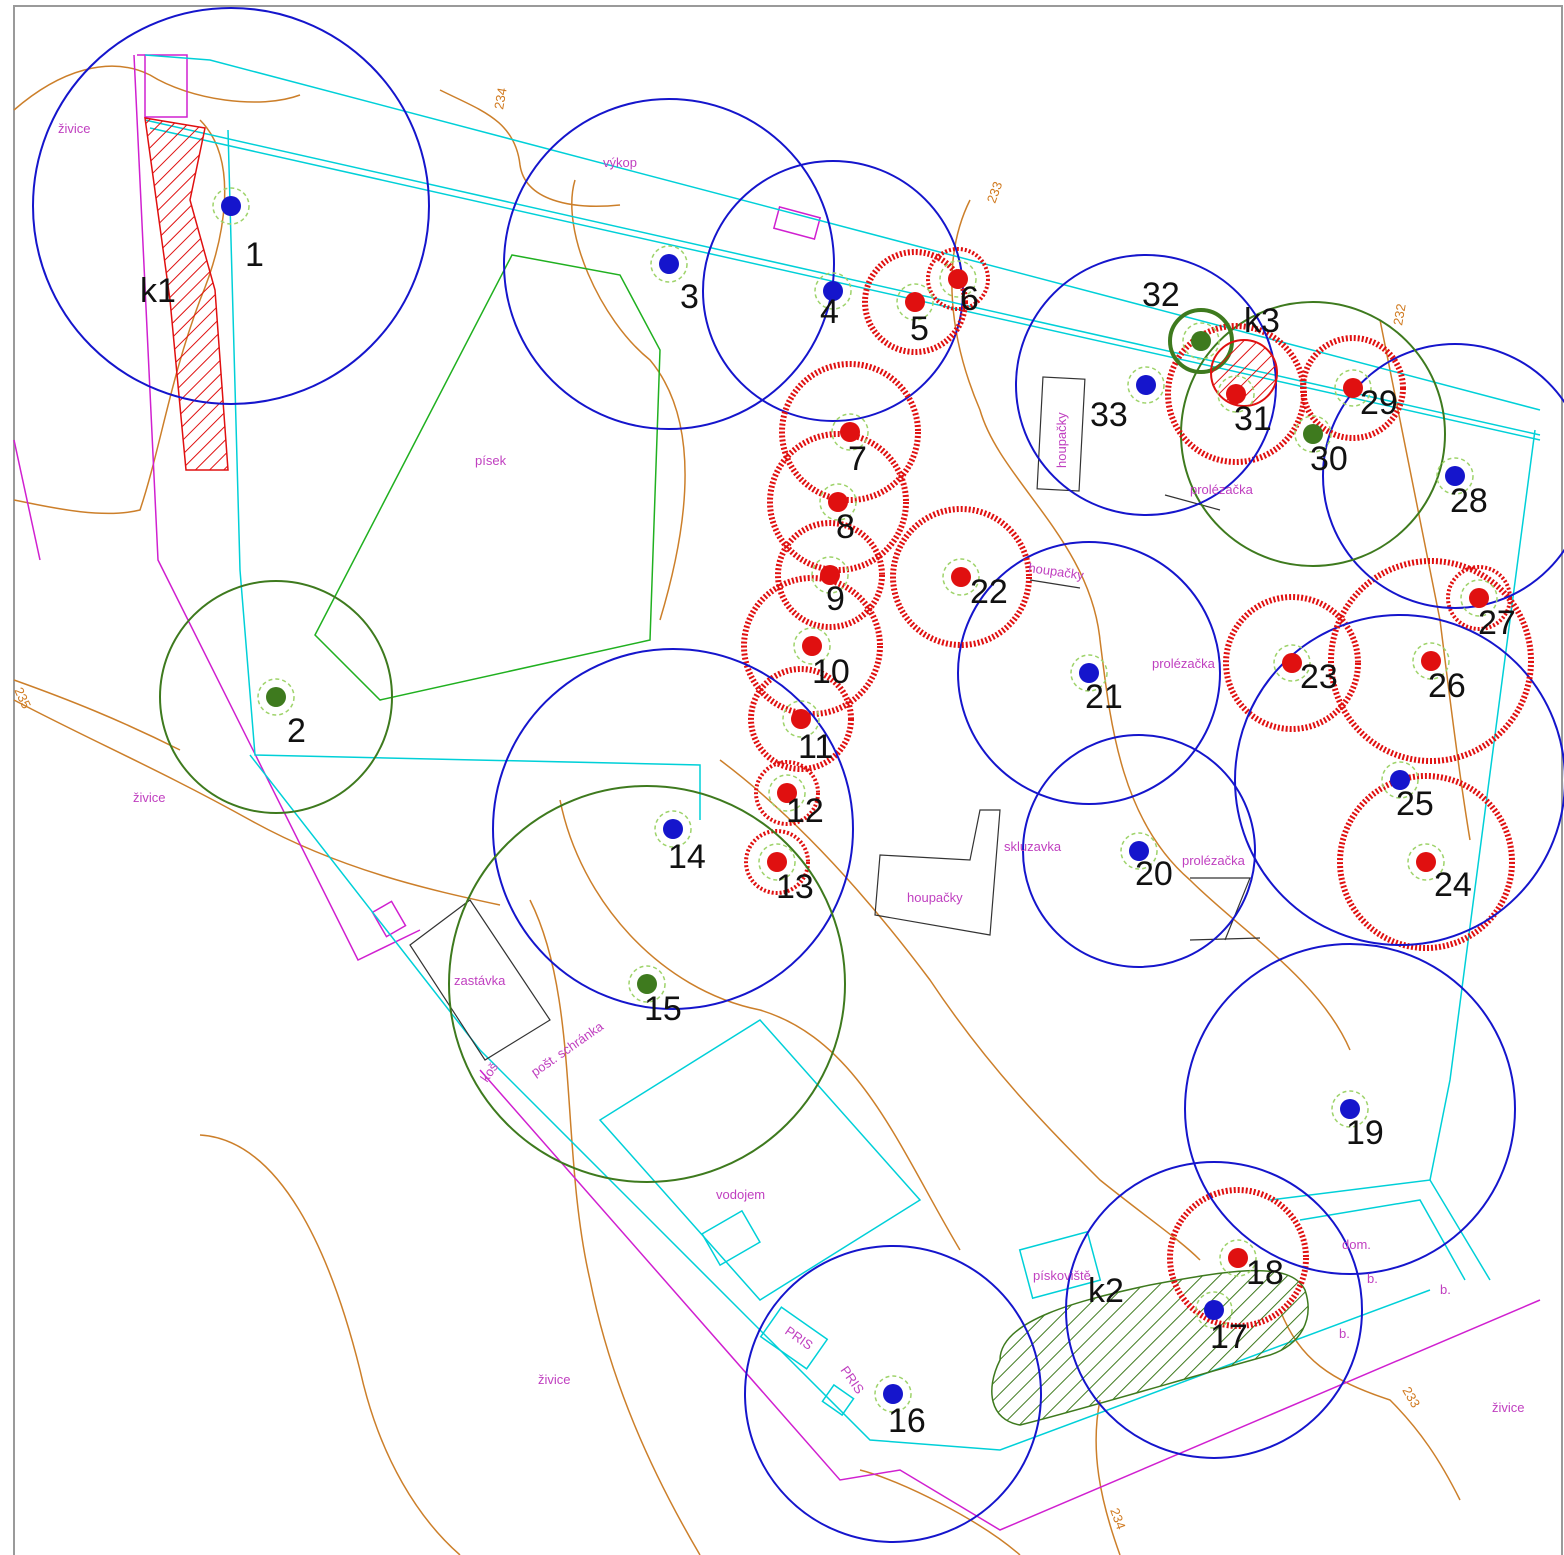  What do you see at coordinates (853, 1380) in the screenshot?
I see `label-pris-2: PRIS` at bounding box center [853, 1380].